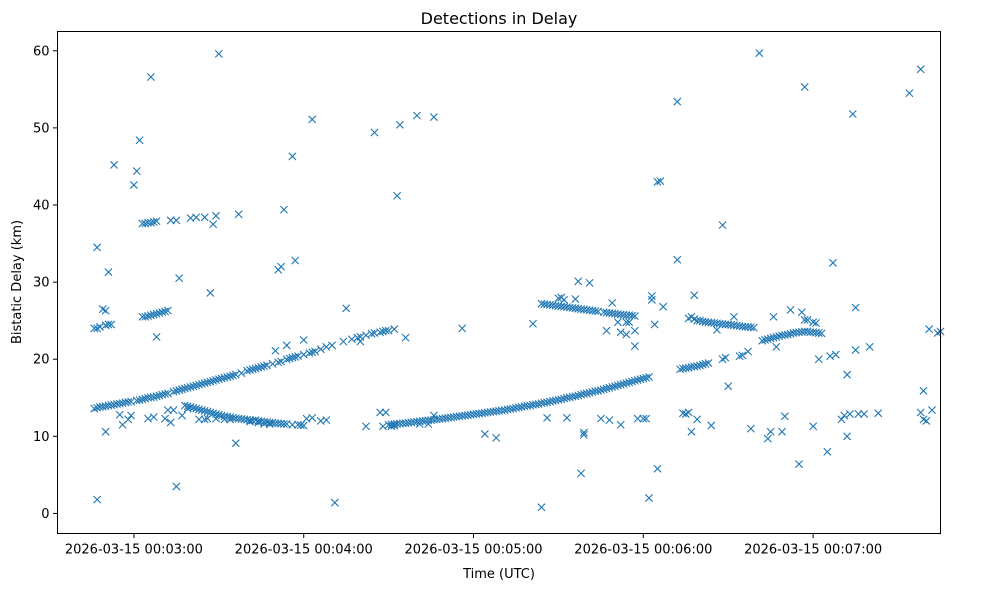 This screenshot has width=985, height=590. Describe the element at coordinates (813, 550) in the screenshot. I see `x-tick-label: 2026-03-15 00:07:00` at that location.